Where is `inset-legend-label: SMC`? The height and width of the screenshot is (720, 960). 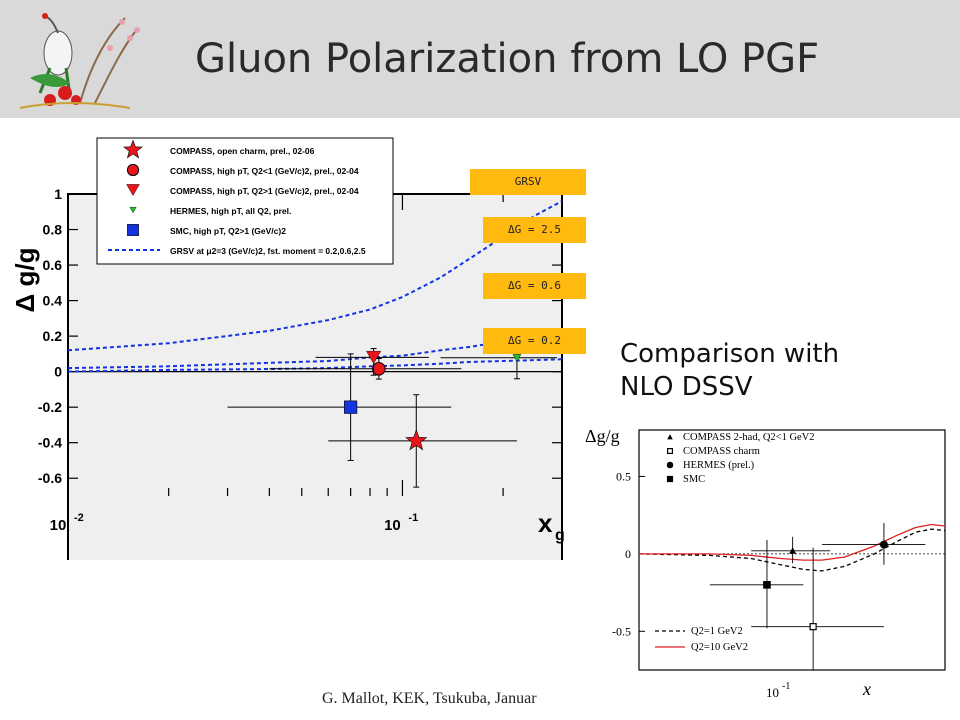 inset-legend-label: SMC is located at coordinates (694, 479).